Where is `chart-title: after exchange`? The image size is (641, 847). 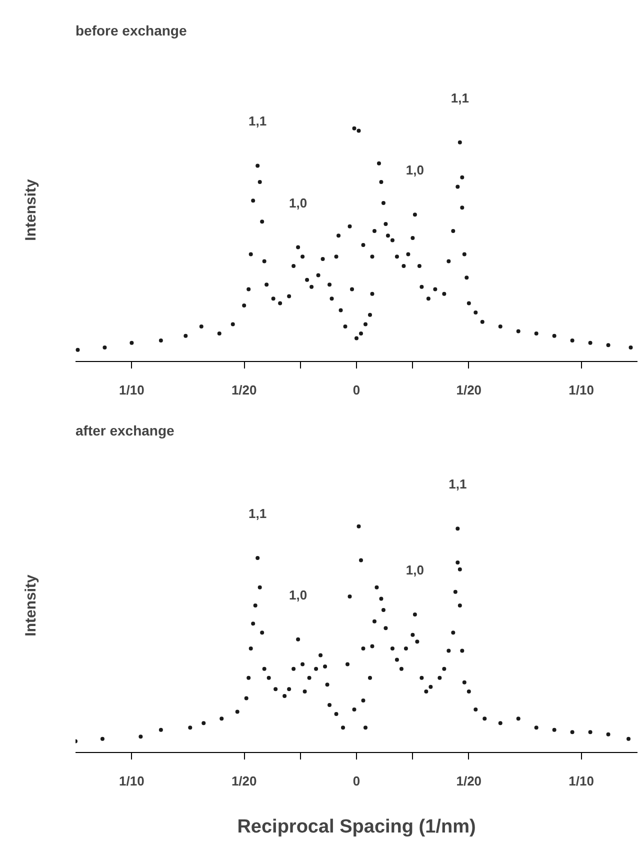
chart-title: after exchange is located at coordinates (125, 430).